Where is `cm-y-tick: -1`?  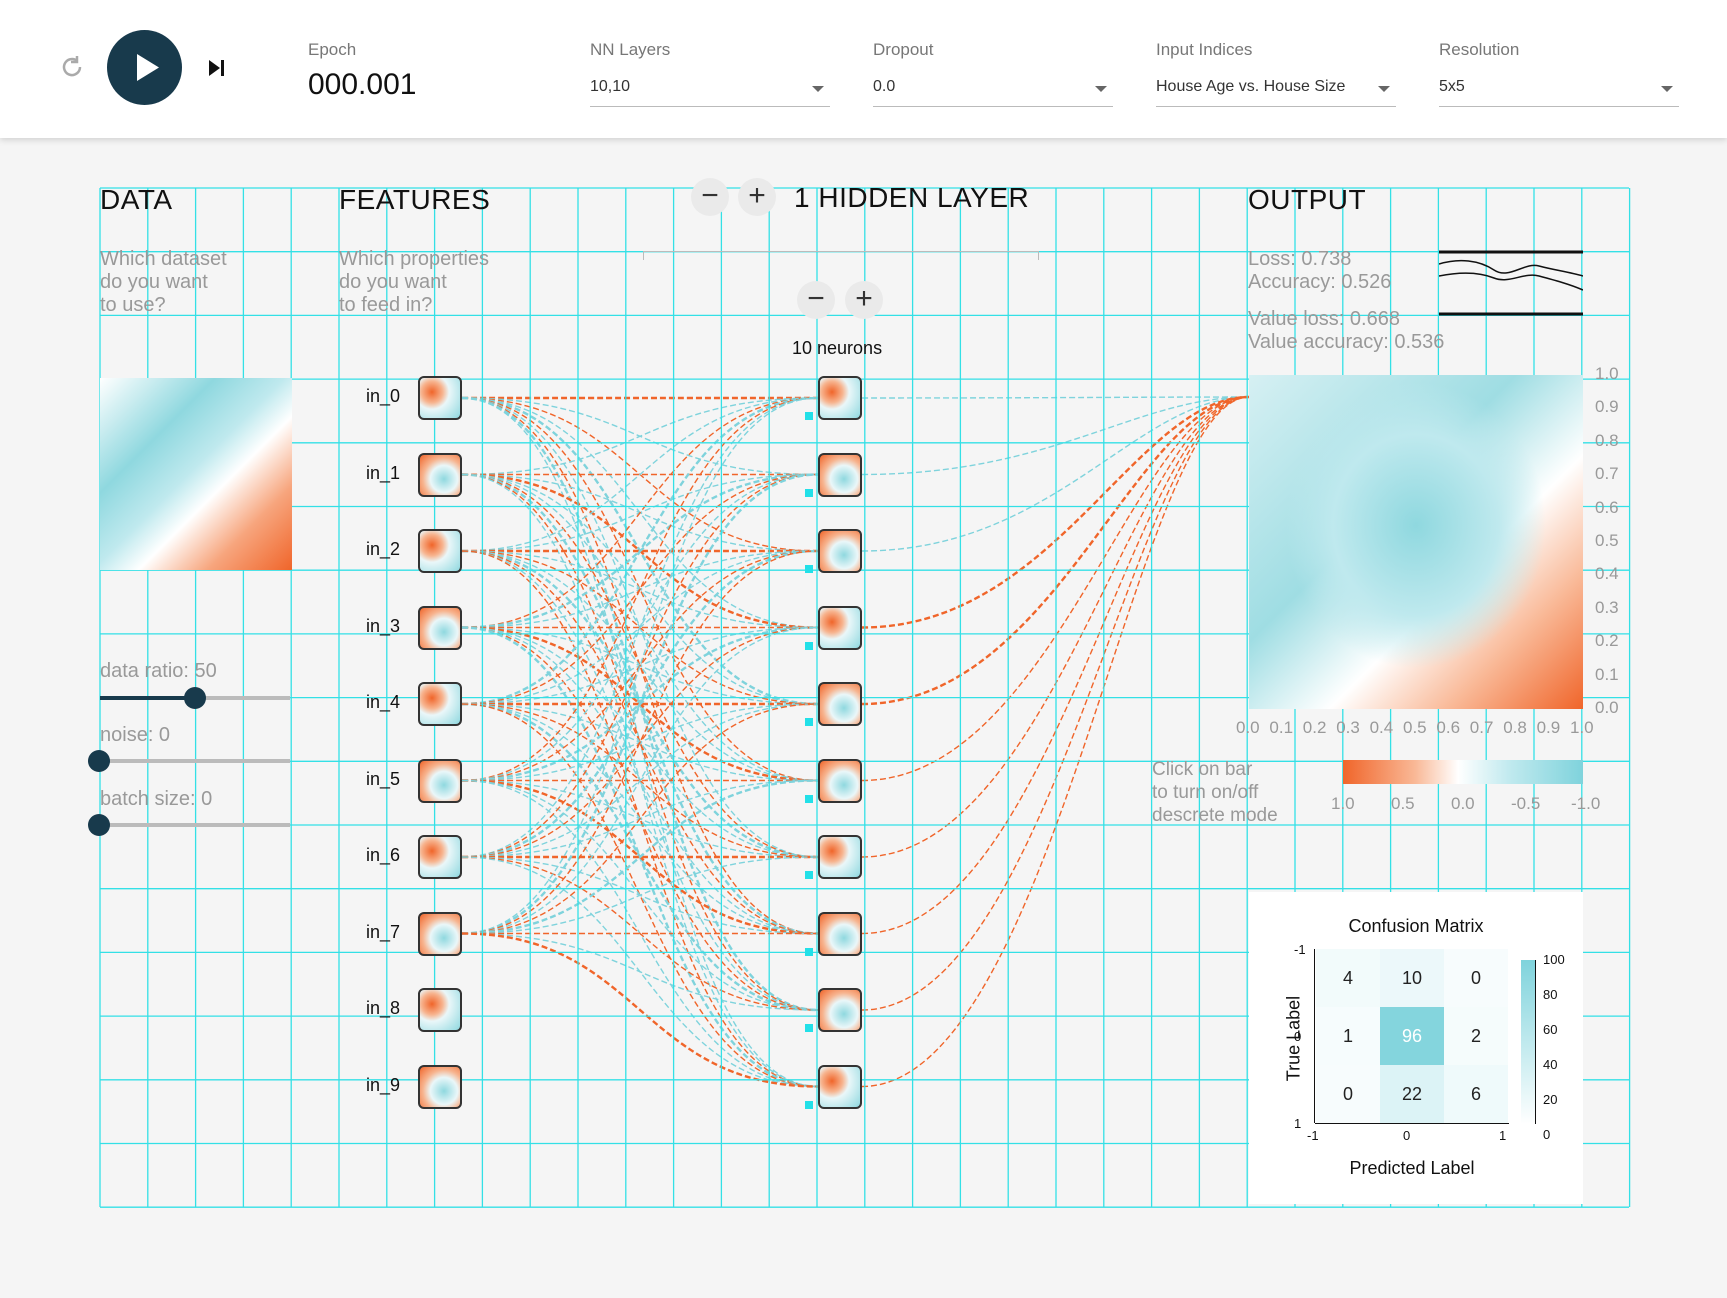
cm-y-tick: -1 is located at coordinates (1300, 949).